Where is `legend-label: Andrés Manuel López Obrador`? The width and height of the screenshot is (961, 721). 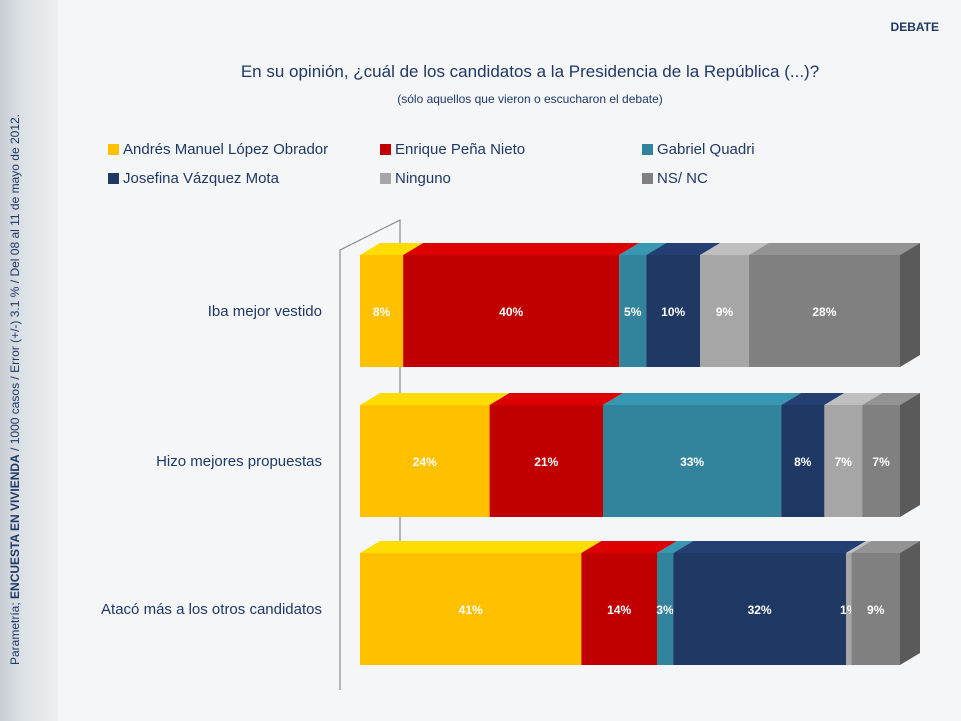 legend-label: Andrés Manuel López Obrador is located at coordinates (226, 149).